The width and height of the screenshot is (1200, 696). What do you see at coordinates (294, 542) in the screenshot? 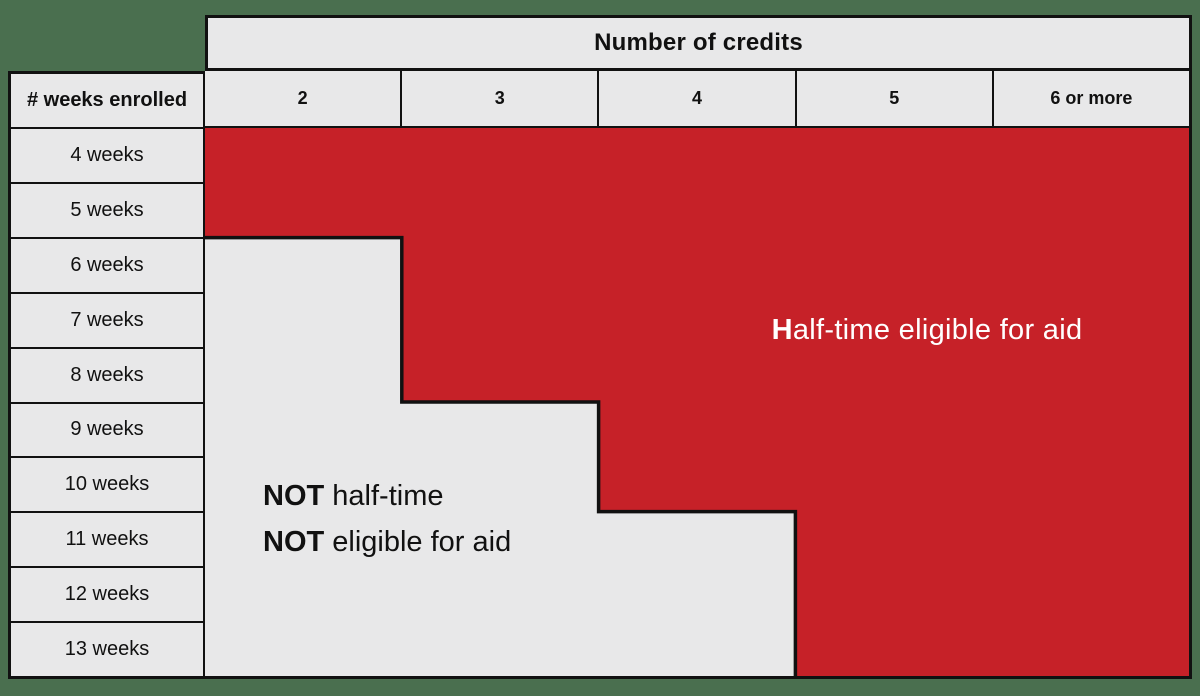
I see `not-line2-bold: NOT` at bounding box center [294, 542].